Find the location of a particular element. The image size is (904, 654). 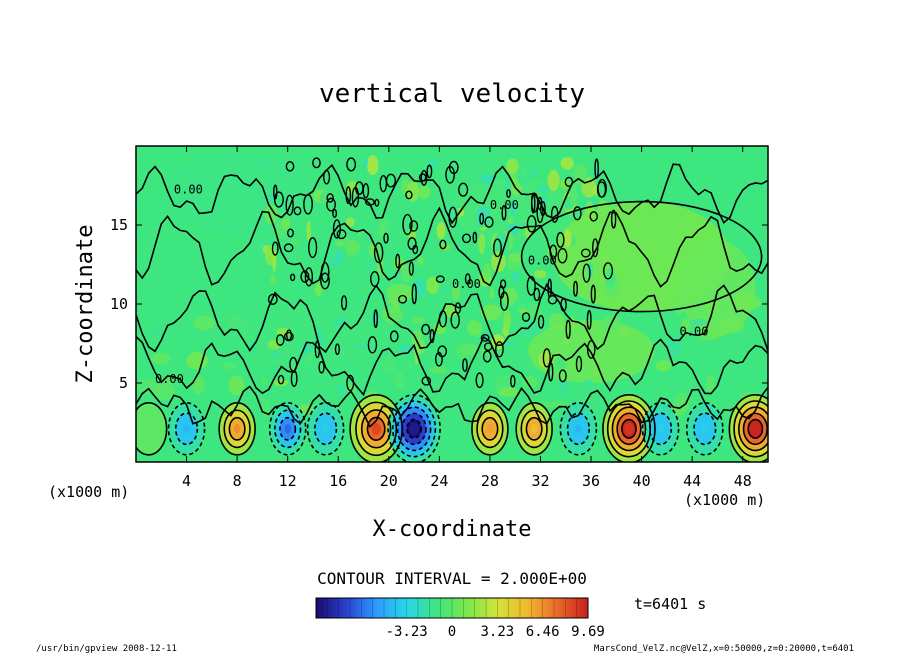

contour-interval-text: CONTOUR INTERVAL = 2.000E+00 is located at coordinates (452, 578).